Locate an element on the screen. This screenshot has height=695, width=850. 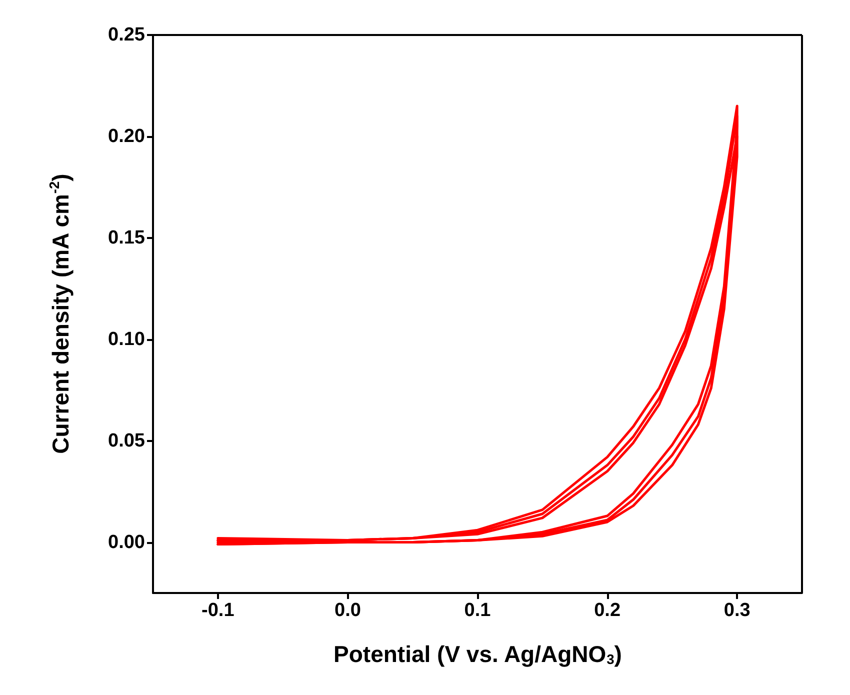
y-tick-label: 0.25 is located at coordinates (127, 35).